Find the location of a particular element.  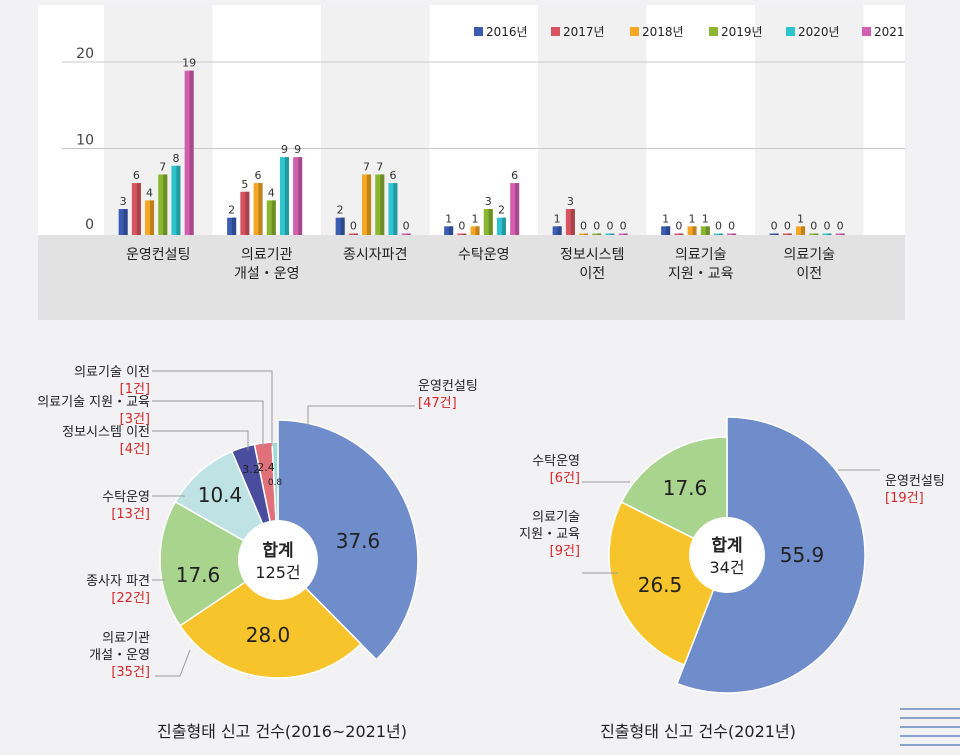

pie-center is located at coordinates (278, 560).